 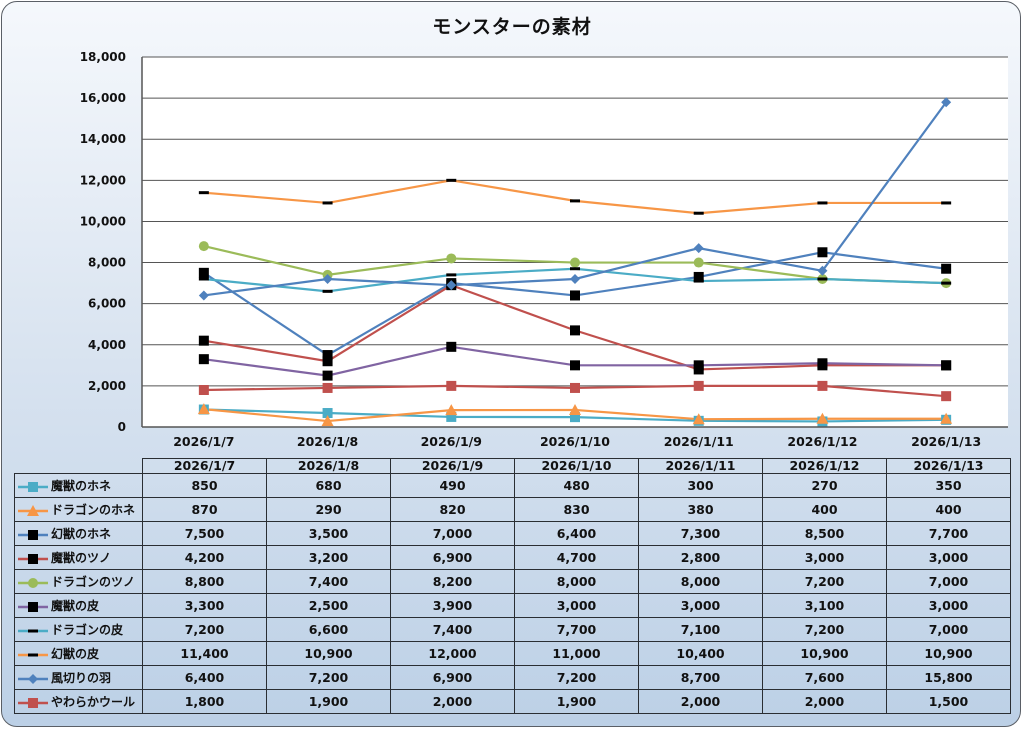 What do you see at coordinates (204, 533) in the screenshot?
I see `table-cell: 7,500` at bounding box center [204, 533].